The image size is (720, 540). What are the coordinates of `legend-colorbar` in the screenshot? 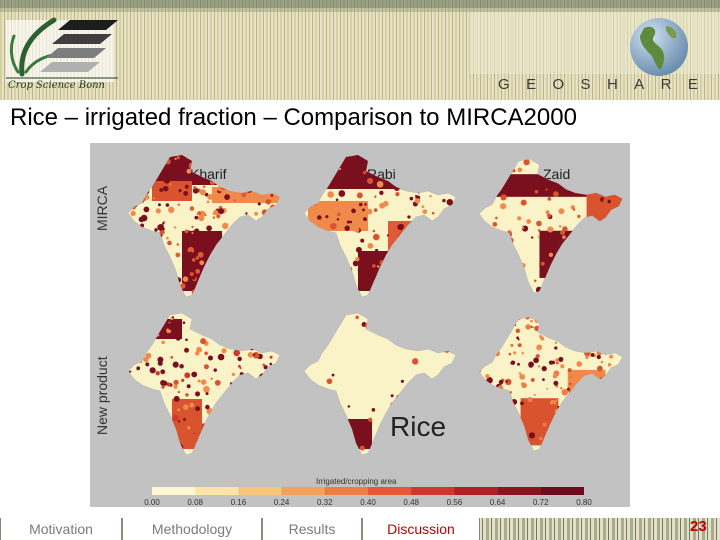 It's located at (368, 491).